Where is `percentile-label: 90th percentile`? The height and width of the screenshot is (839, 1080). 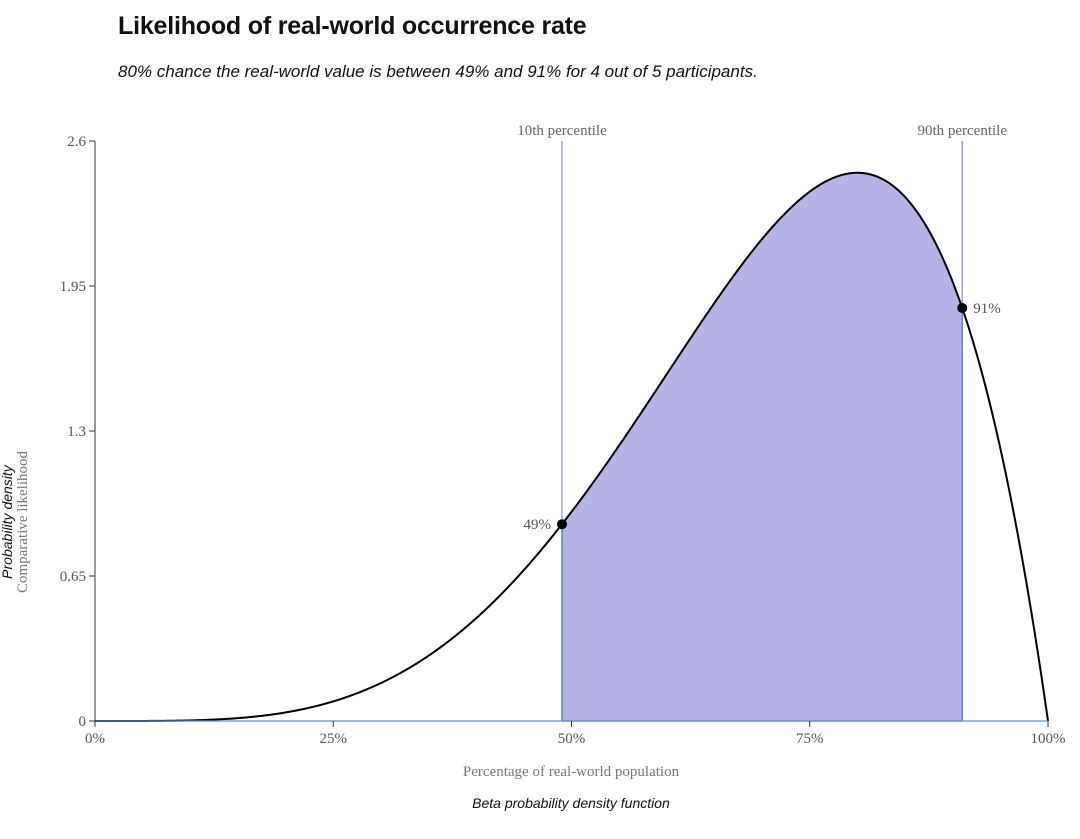
percentile-label: 90th percentile is located at coordinates (962, 131).